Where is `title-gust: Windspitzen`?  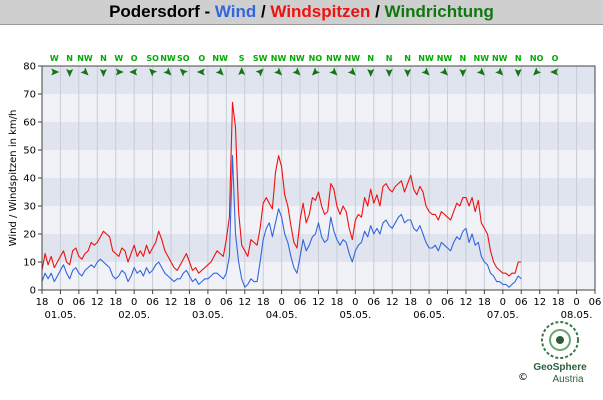
title-gust: Windspitzen is located at coordinates (320, 11).